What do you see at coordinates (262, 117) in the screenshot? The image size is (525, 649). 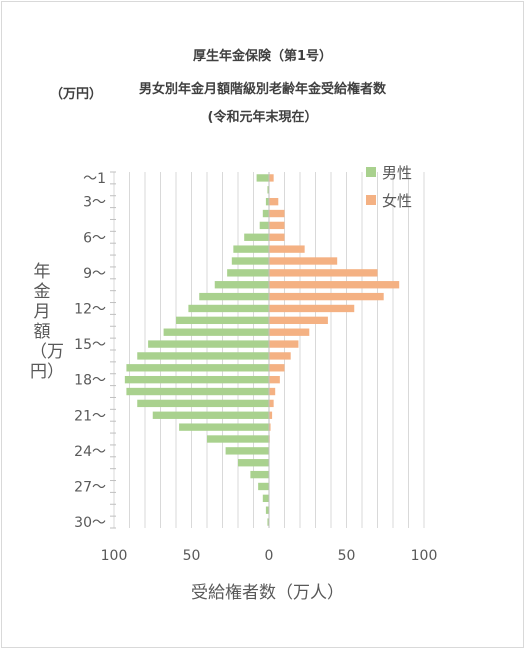 I see `chart-title-line-3: (令和元年末現在）` at bounding box center [262, 117].